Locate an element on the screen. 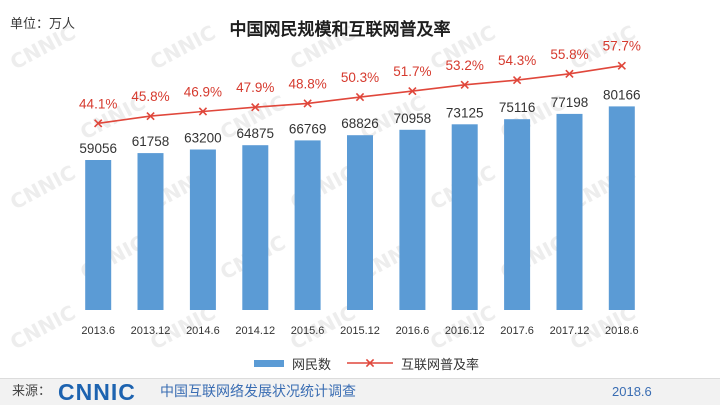 This screenshot has width=720, height=405. legend-bar-swatch is located at coordinates (269, 363).